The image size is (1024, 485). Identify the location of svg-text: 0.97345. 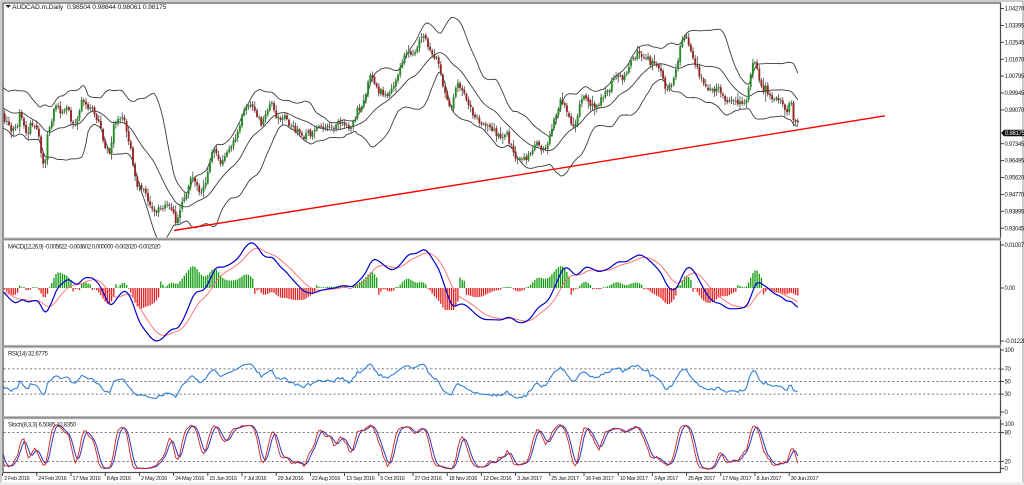
(1014, 145).